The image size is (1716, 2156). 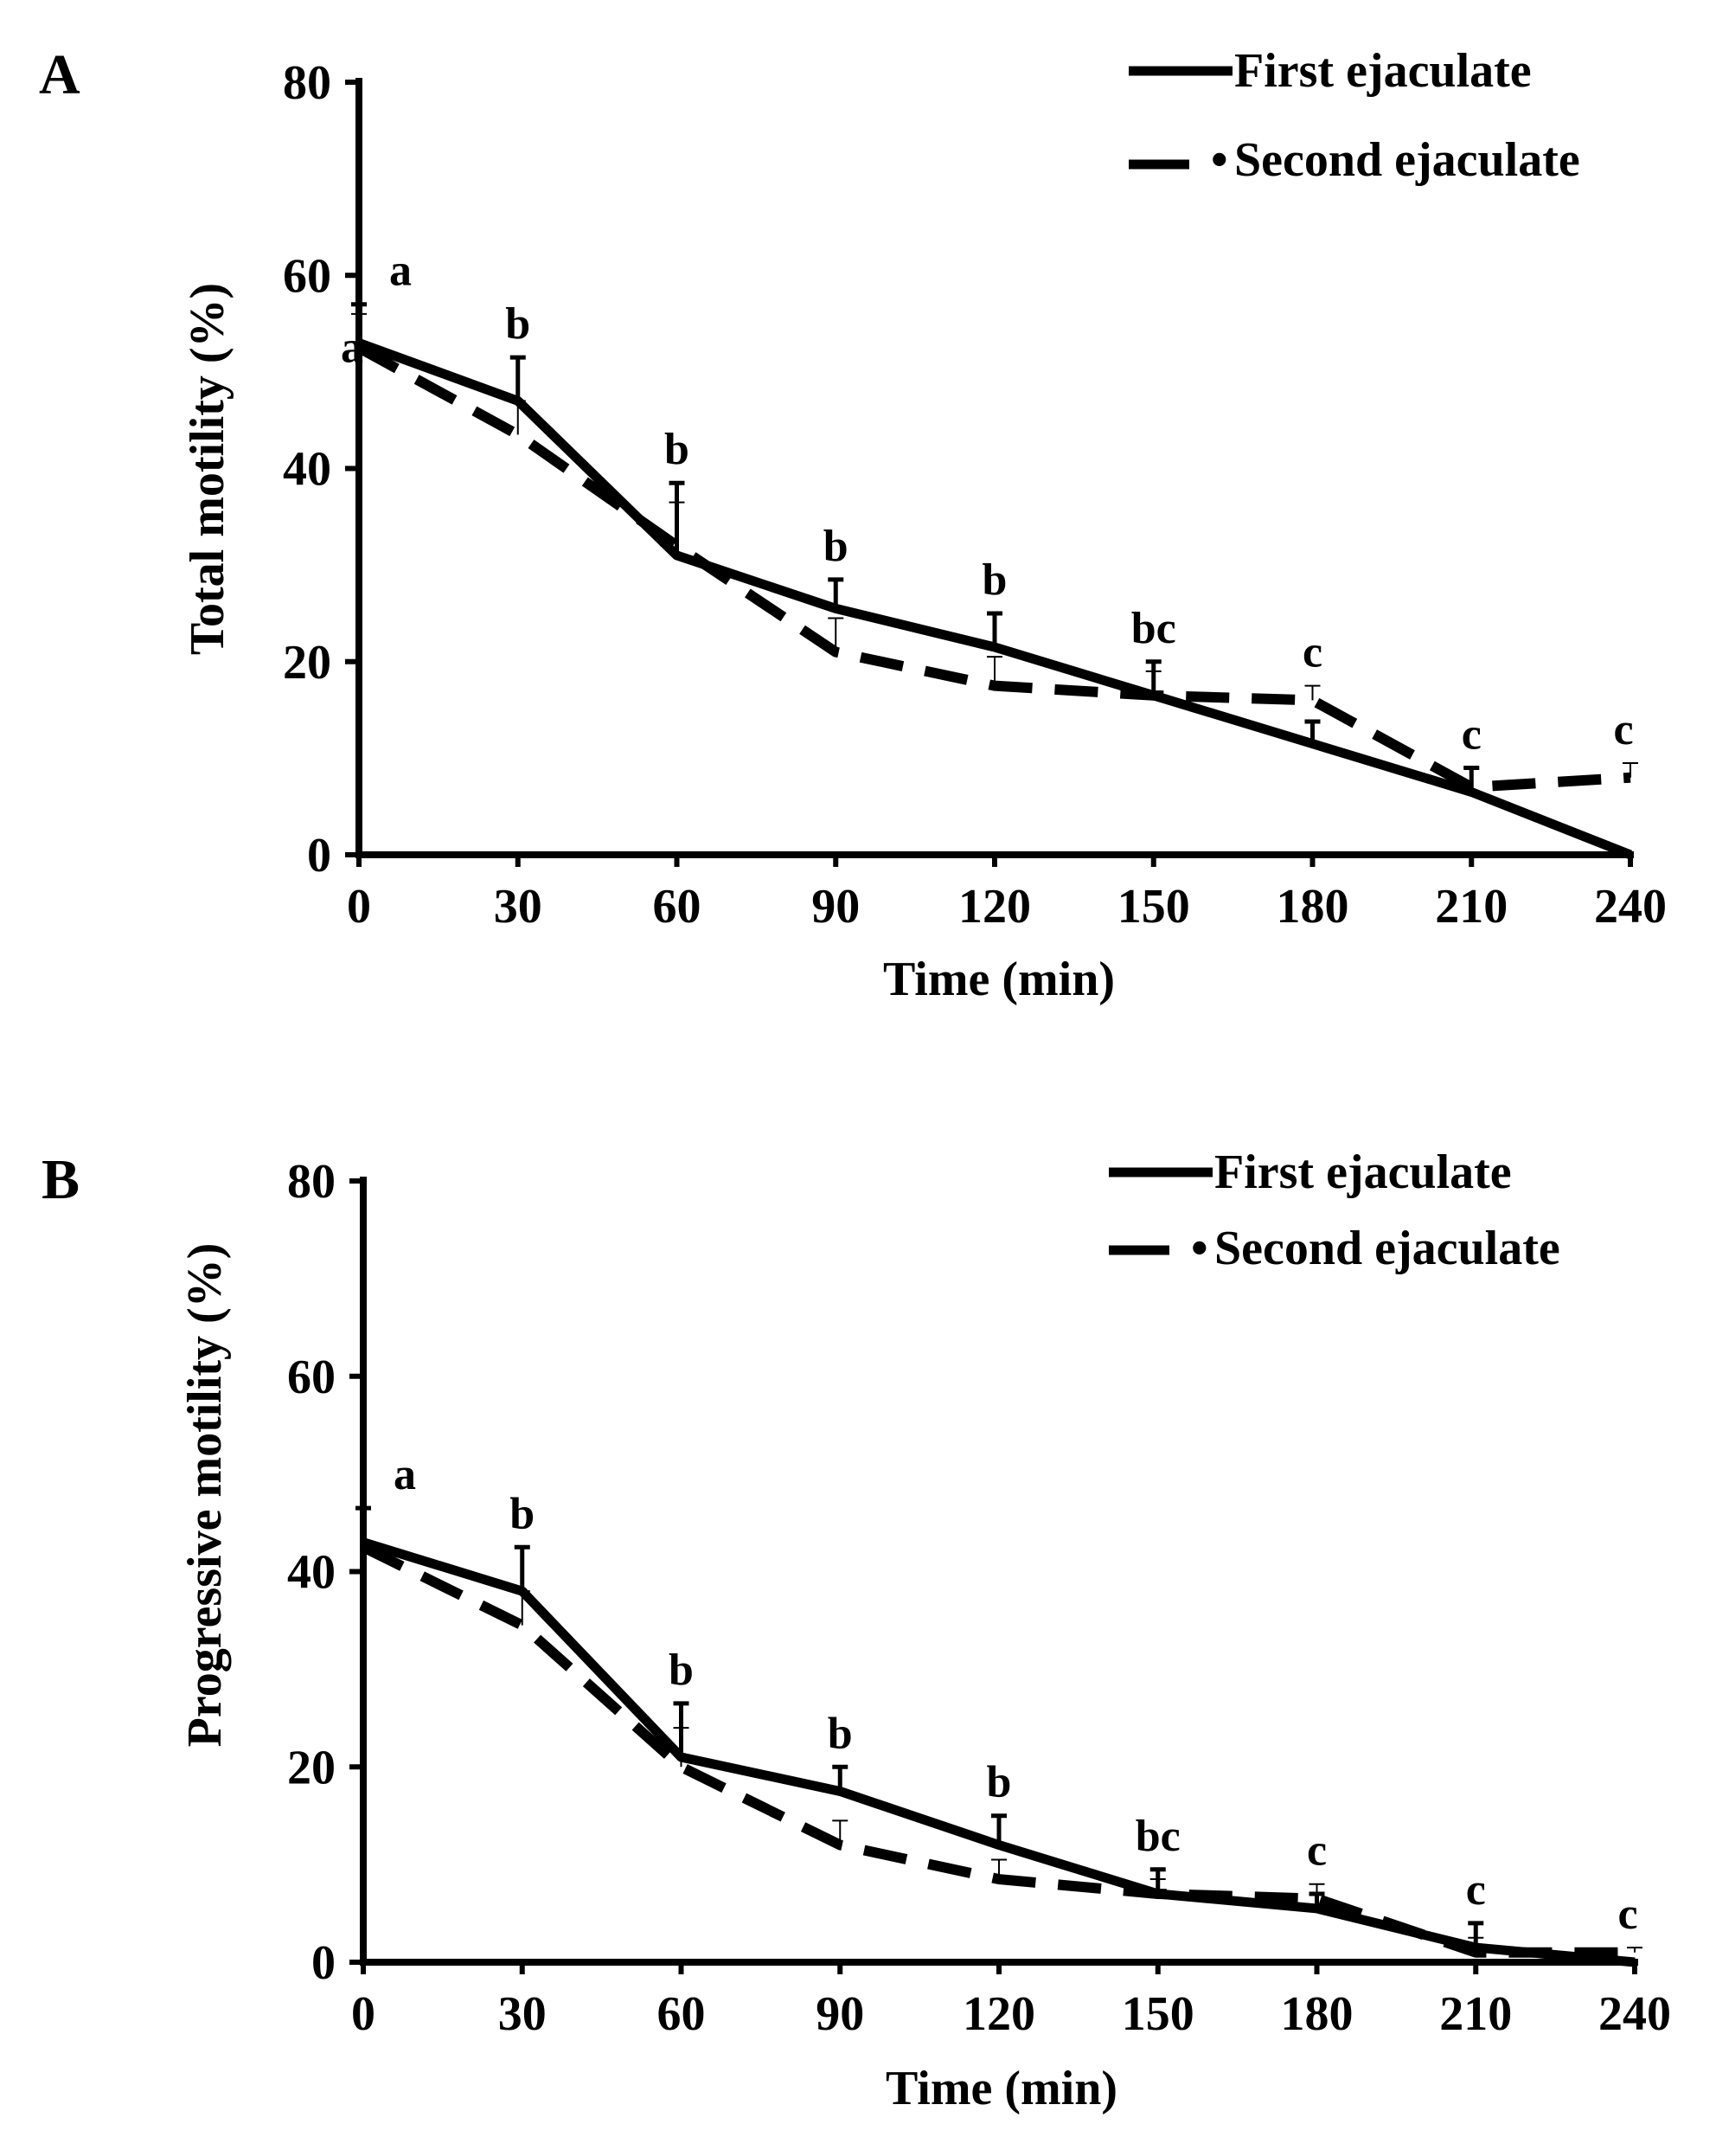 I want to click on y-axis-title: Progressive motility (%), so click(x=205, y=1495).